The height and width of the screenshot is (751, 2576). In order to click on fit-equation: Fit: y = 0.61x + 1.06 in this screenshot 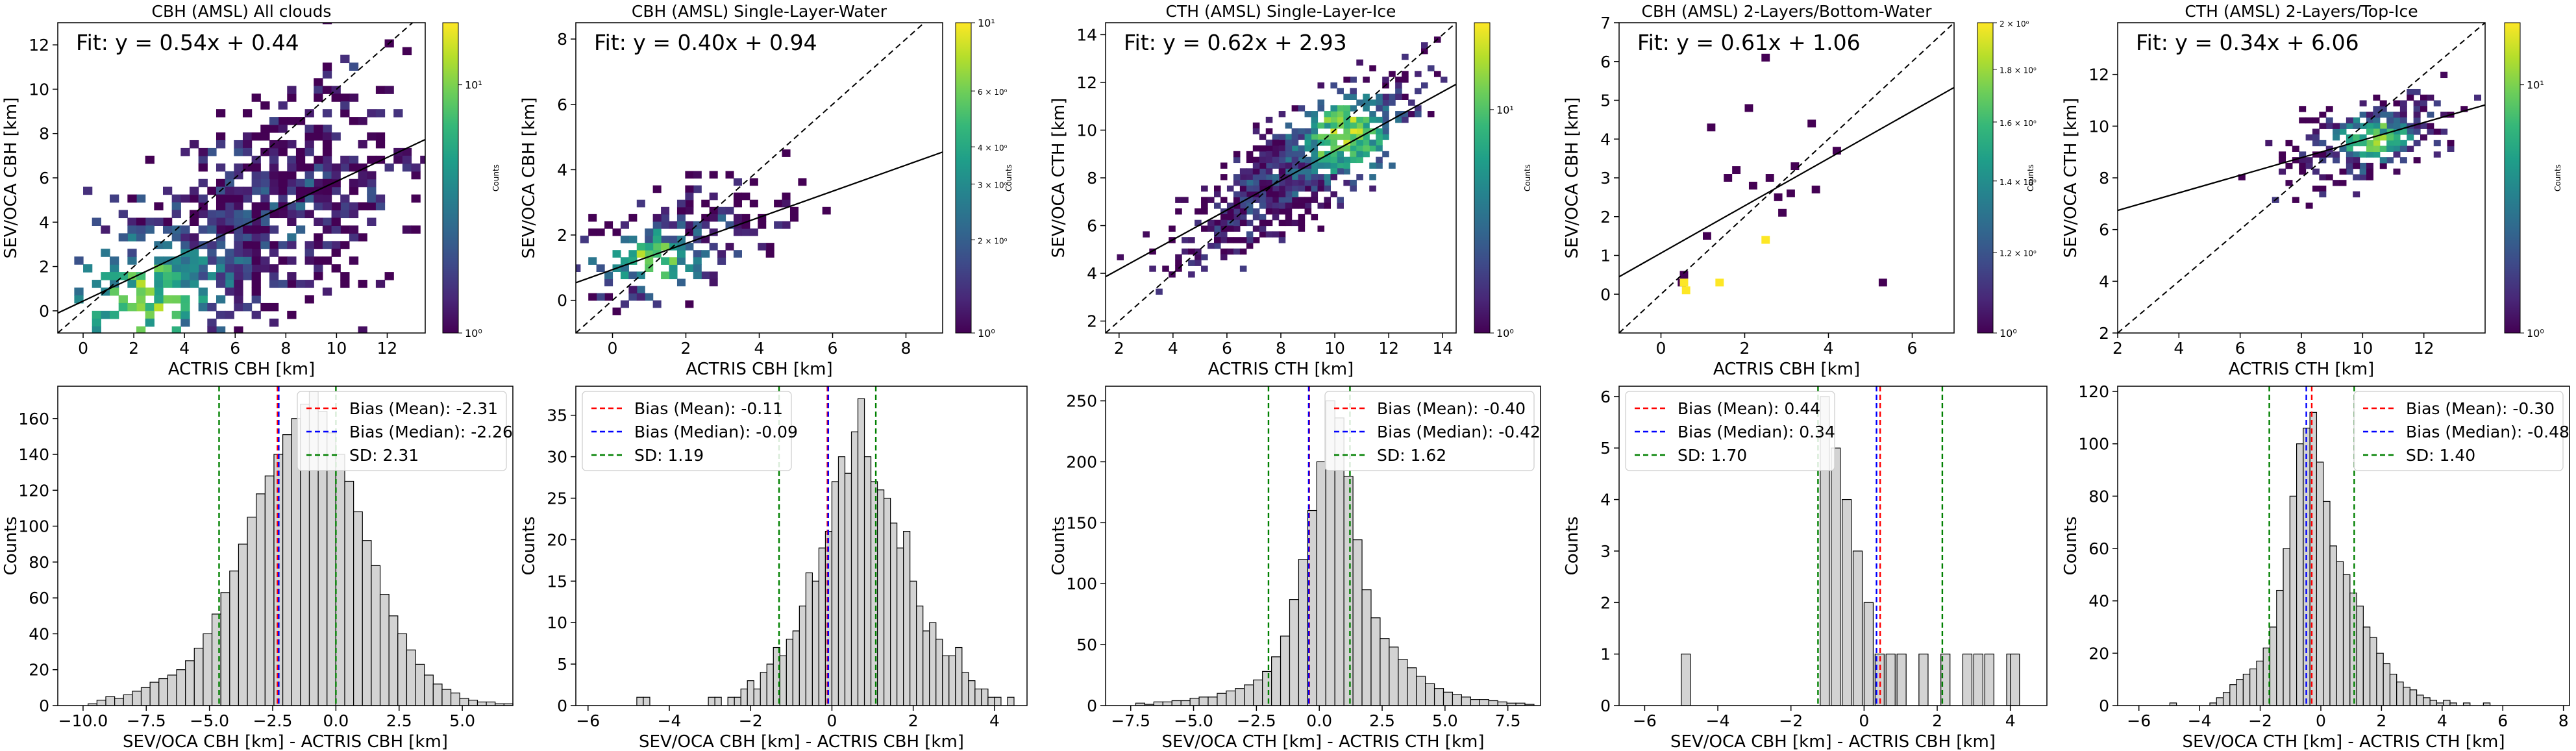, I will do `click(1749, 42)`.